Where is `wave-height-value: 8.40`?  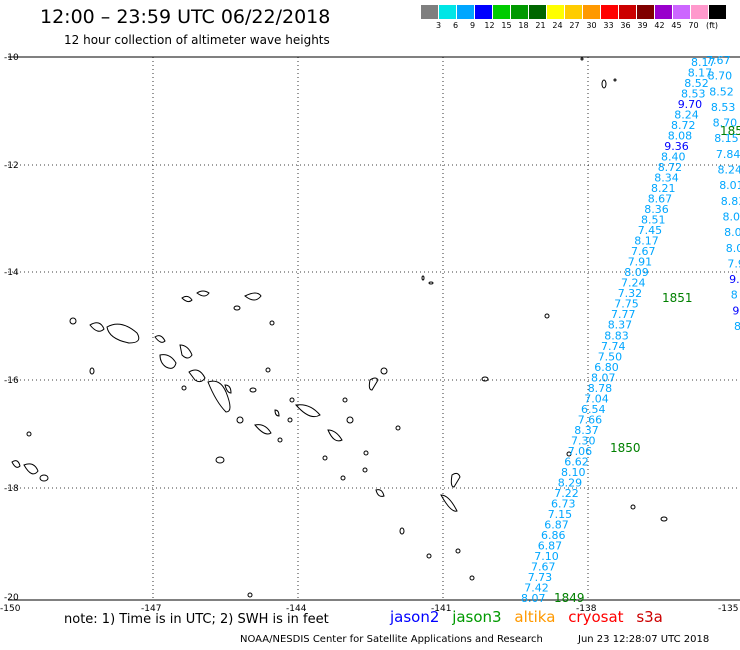 wave-height-value: 8.40 is located at coordinates (673, 157).